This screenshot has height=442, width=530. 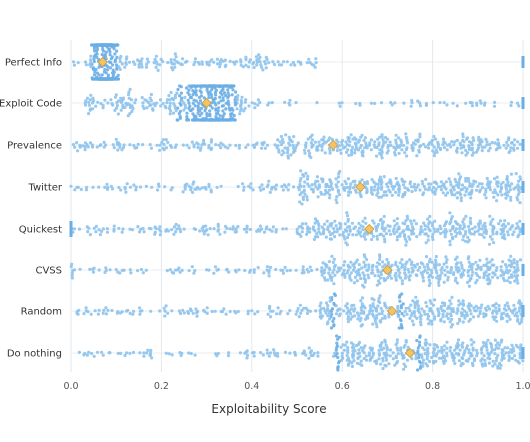 What do you see at coordinates (70, 386) in the screenshot?
I see `x-tick-label: 0.0` at bounding box center [70, 386].